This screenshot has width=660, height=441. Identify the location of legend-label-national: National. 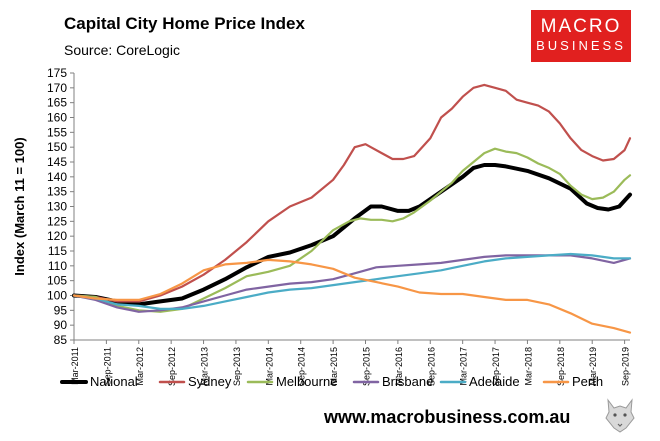
(114, 381).